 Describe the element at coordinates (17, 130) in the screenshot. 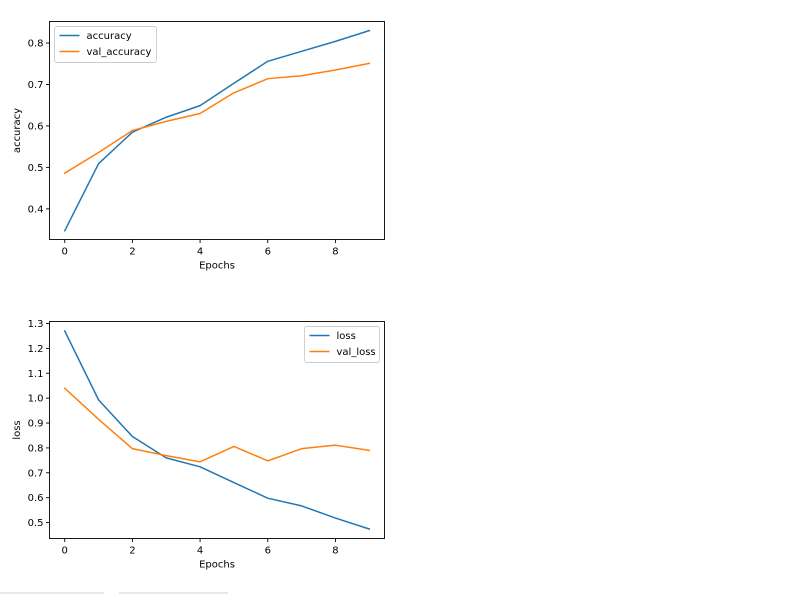

I see `y-axis-label: accuracy` at that location.